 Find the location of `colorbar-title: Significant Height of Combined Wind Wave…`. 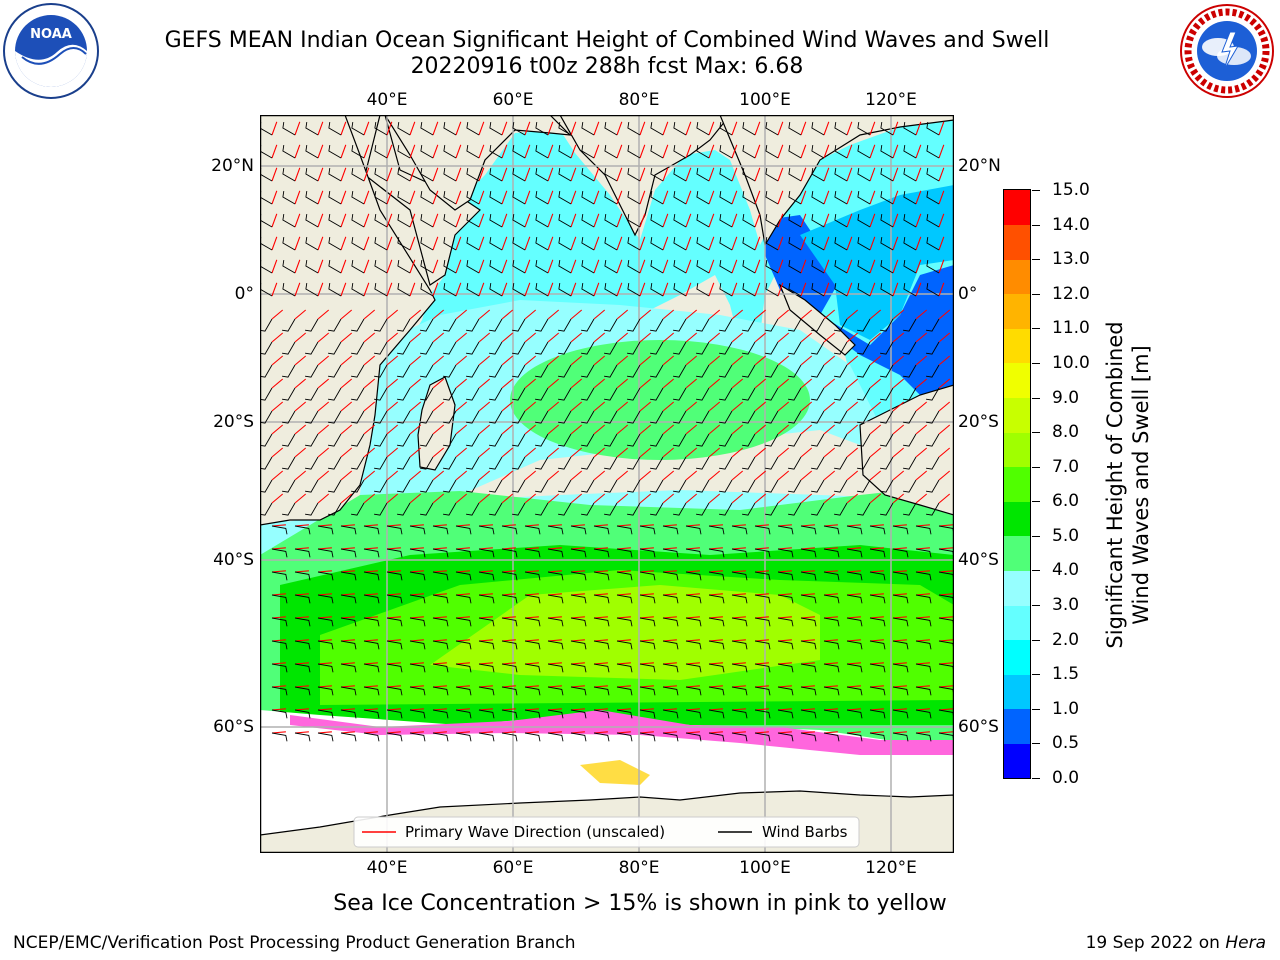

colorbar-title: Significant Height of Combined Wind Wave… is located at coordinates (1128, 484).